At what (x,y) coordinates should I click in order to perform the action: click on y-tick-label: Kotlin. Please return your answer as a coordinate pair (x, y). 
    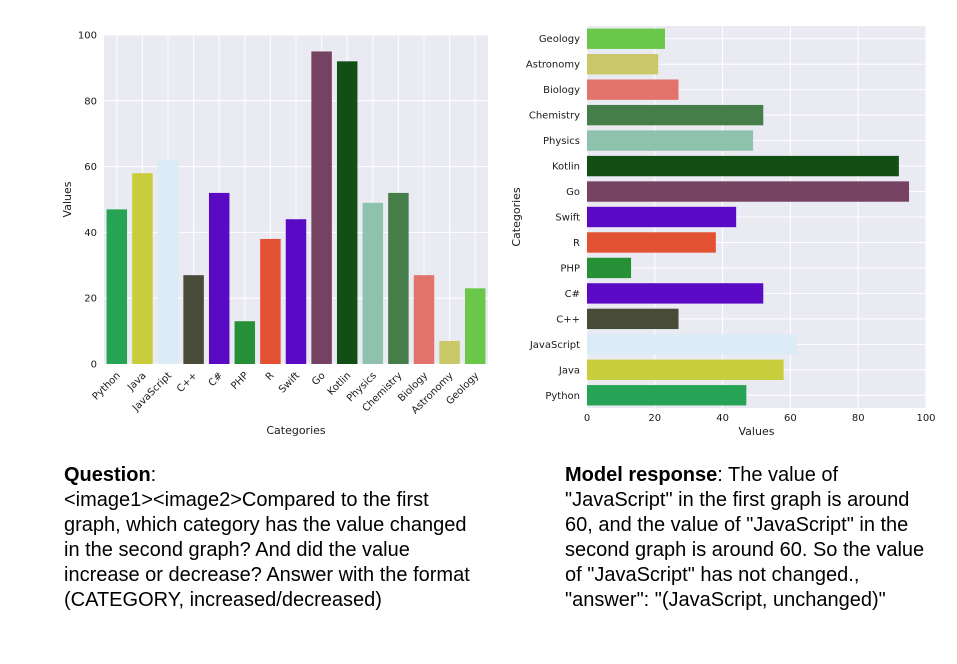
    Looking at the image, I should click on (566, 167).